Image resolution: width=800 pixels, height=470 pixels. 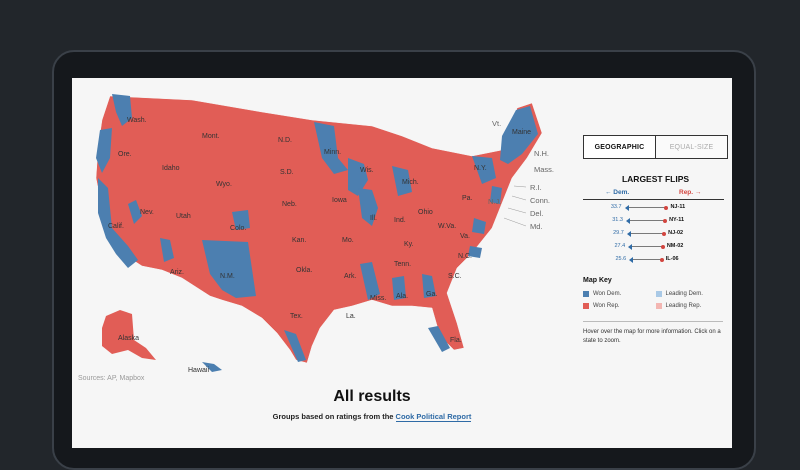 What do you see at coordinates (676, 233) in the screenshot?
I see `flip-district: NJ-02` at bounding box center [676, 233].